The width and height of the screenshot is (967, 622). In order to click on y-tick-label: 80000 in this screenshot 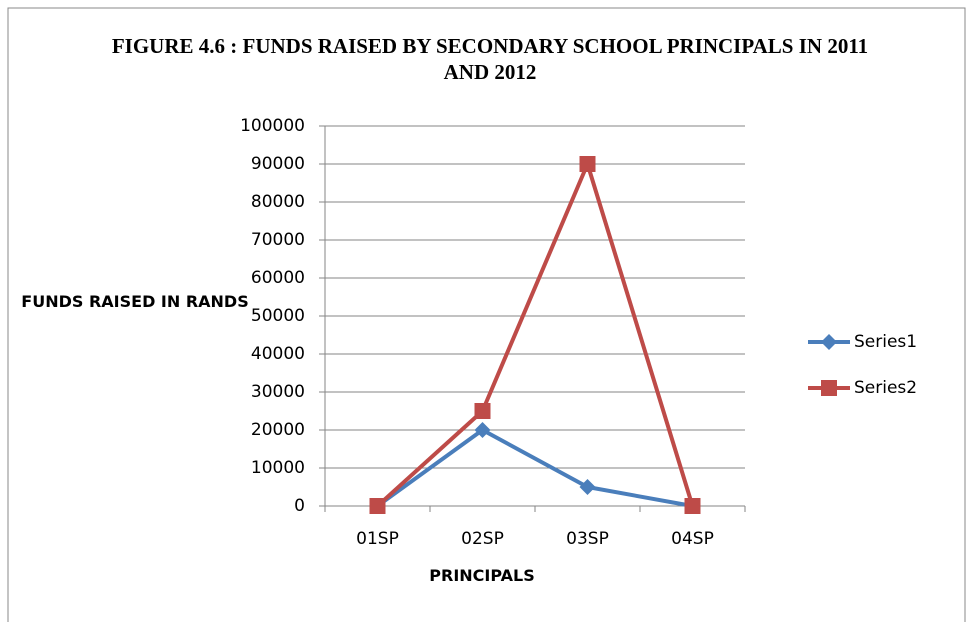, I will do `click(278, 202)`.